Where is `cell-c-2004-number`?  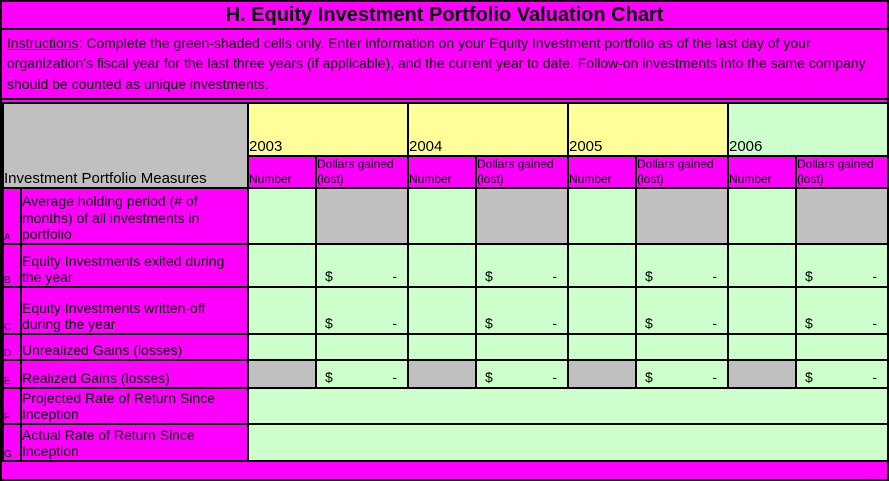 cell-c-2004-number is located at coordinates (442, 310).